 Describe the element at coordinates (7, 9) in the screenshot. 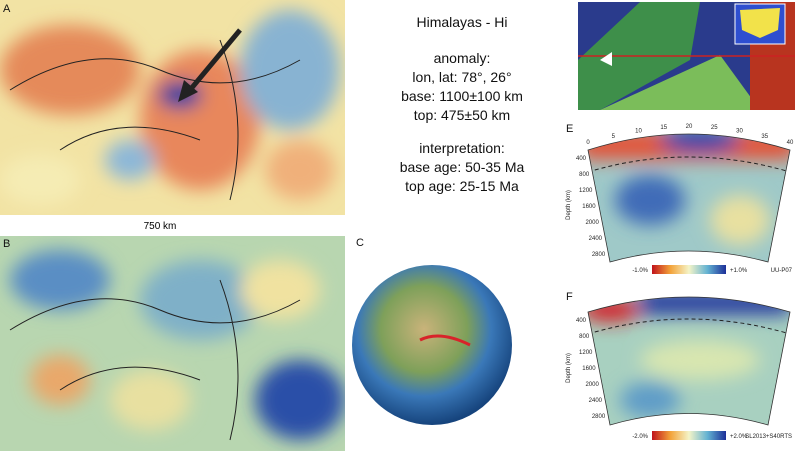

I see `panel-label: A` at that location.